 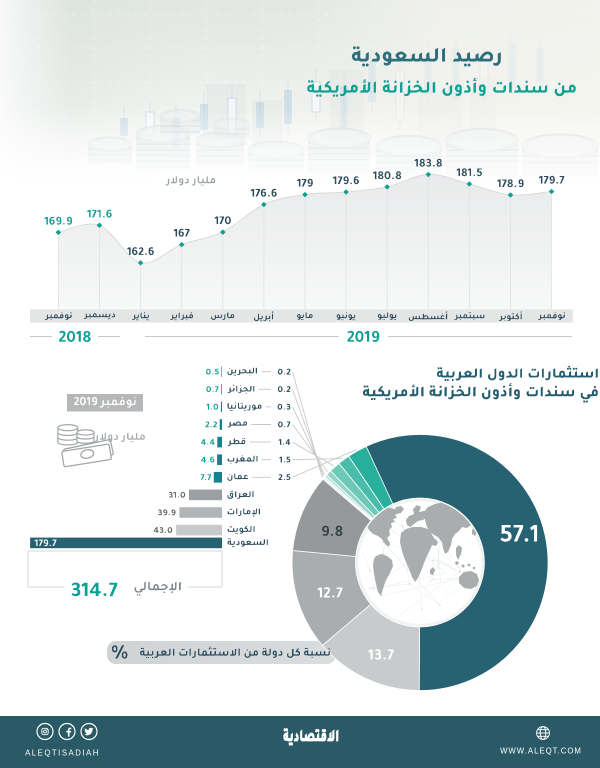 I want to click on svg-text: ALEQTISADIAH, so click(x=62, y=753).